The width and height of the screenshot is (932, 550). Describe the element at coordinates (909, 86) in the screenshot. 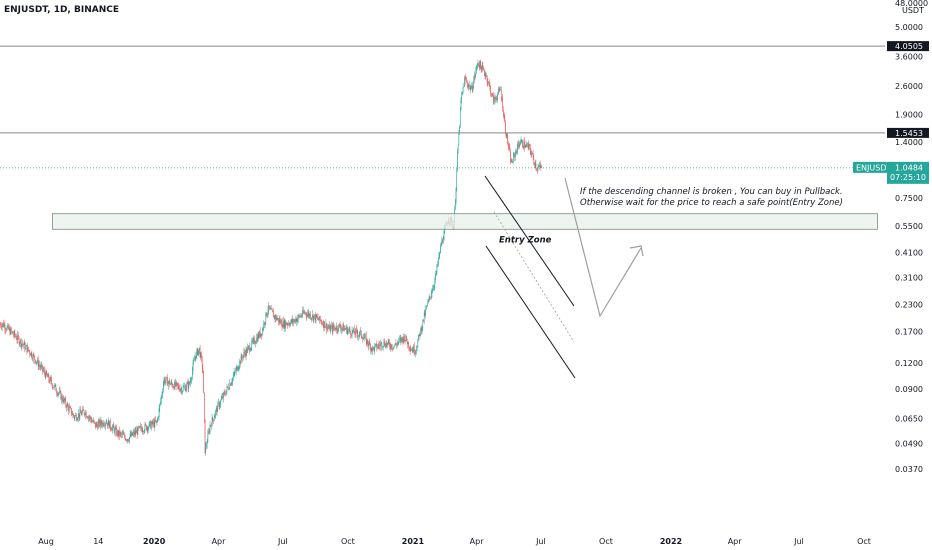

I see `y-tick-label: 2.6000` at that location.